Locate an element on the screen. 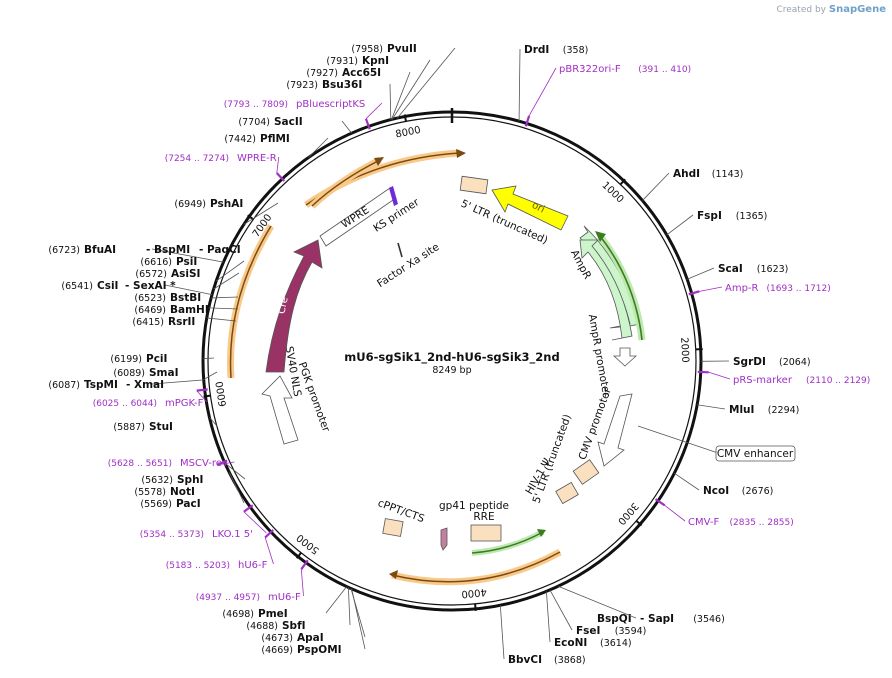 The height and width of the screenshot is (678, 892). site-pshai: (6949) PshAI is located at coordinates (226, 211).